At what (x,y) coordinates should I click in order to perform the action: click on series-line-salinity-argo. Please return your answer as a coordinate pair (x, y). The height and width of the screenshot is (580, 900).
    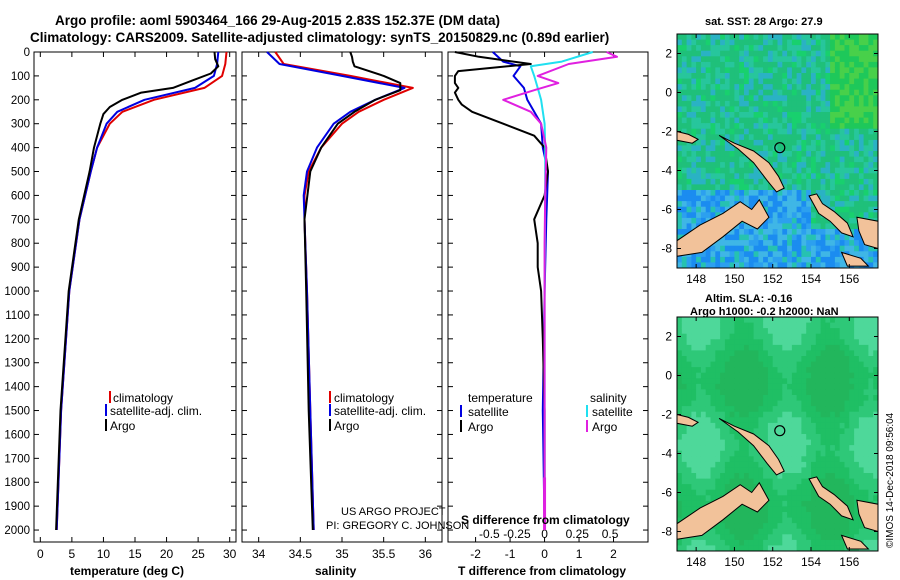
    Looking at the image, I should click on (560, 290).